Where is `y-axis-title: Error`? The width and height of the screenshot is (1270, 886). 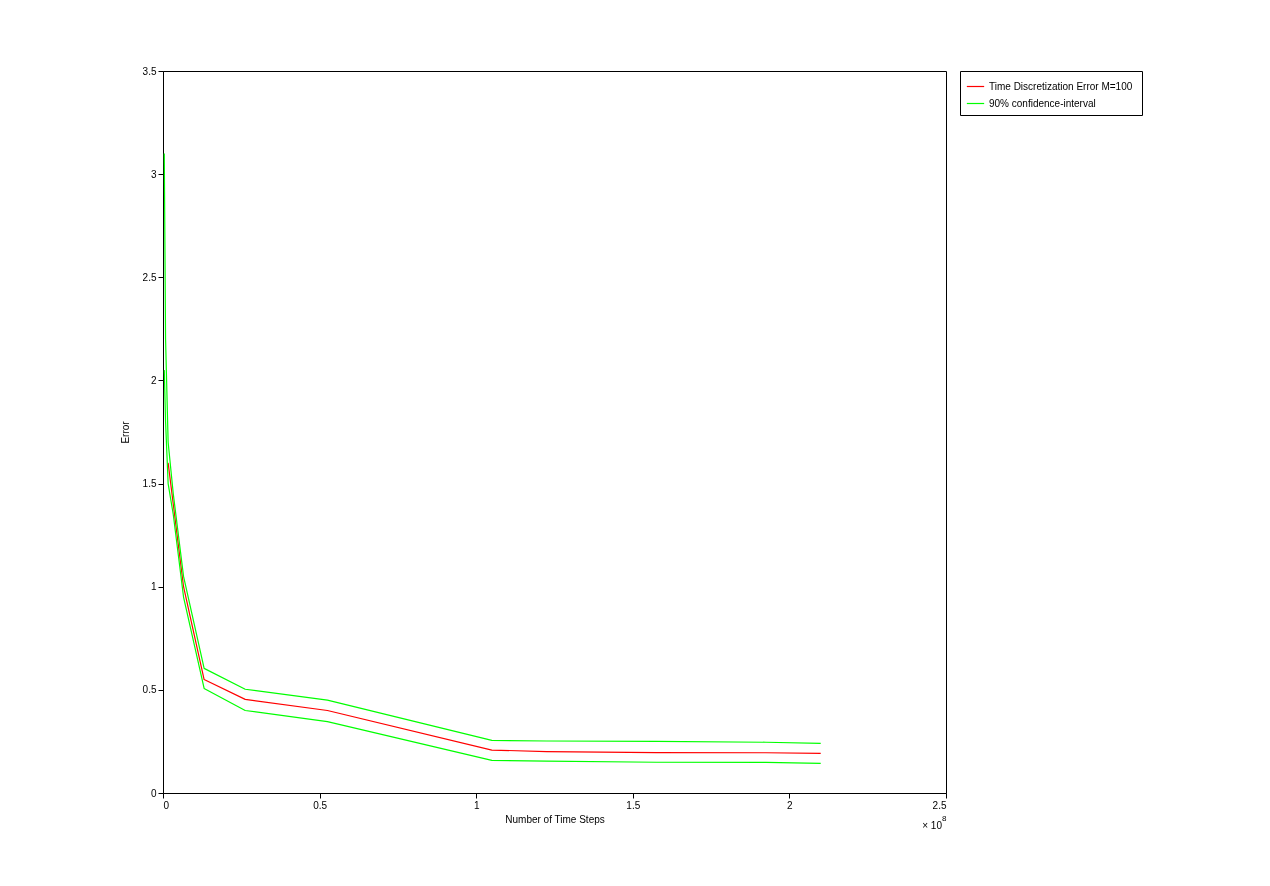
y-axis-title: Error is located at coordinates (125, 432).